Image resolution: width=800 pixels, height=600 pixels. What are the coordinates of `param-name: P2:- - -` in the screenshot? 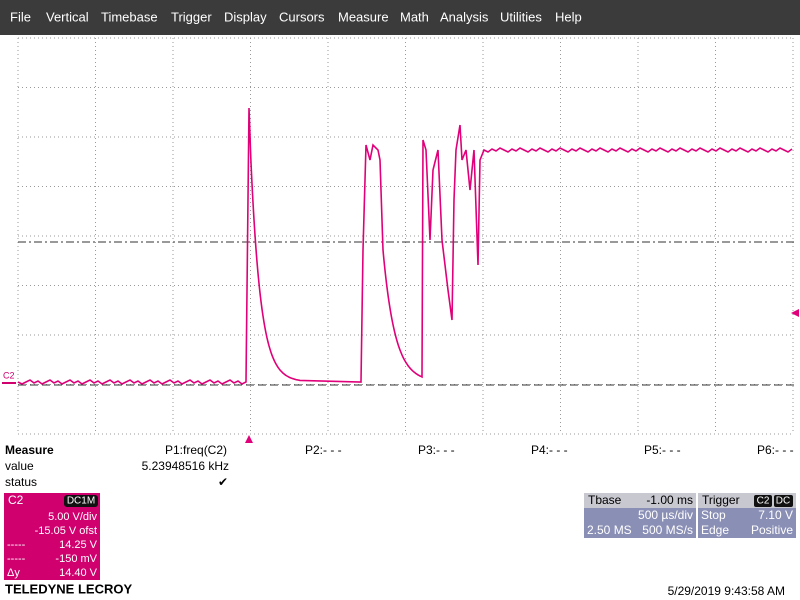 It's located at (323, 450).